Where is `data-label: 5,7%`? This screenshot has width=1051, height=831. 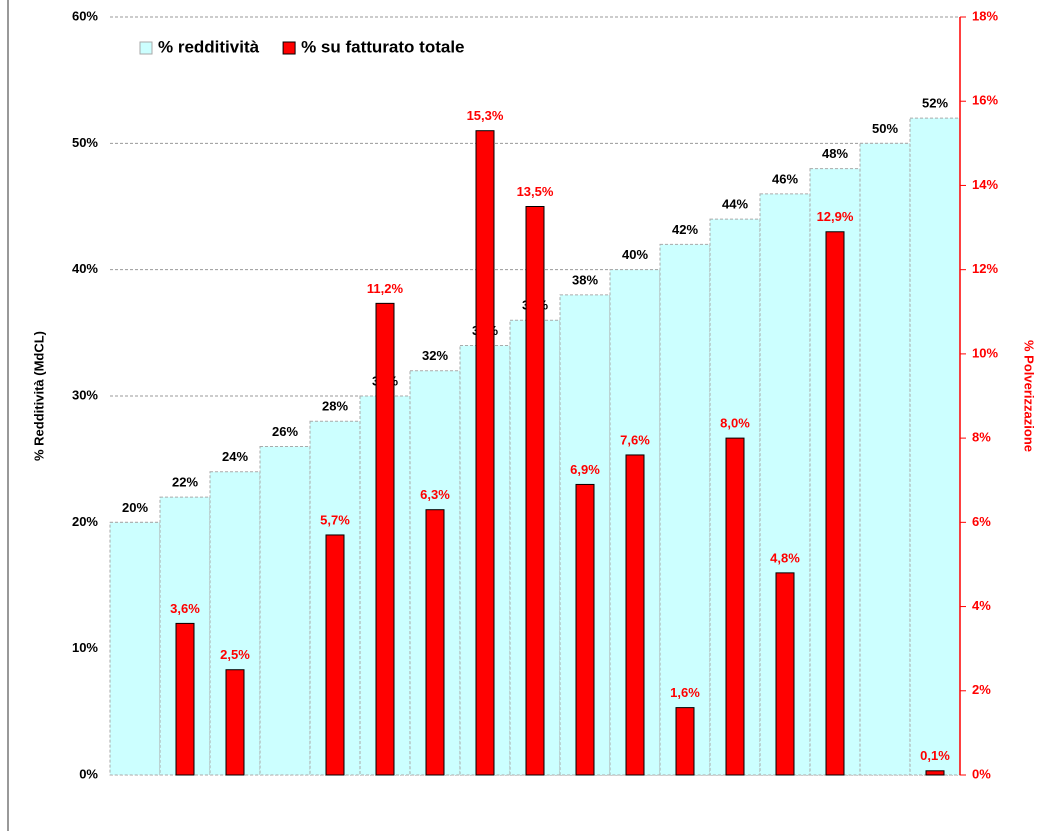 data-label: 5,7% is located at coordinates (335, 519).